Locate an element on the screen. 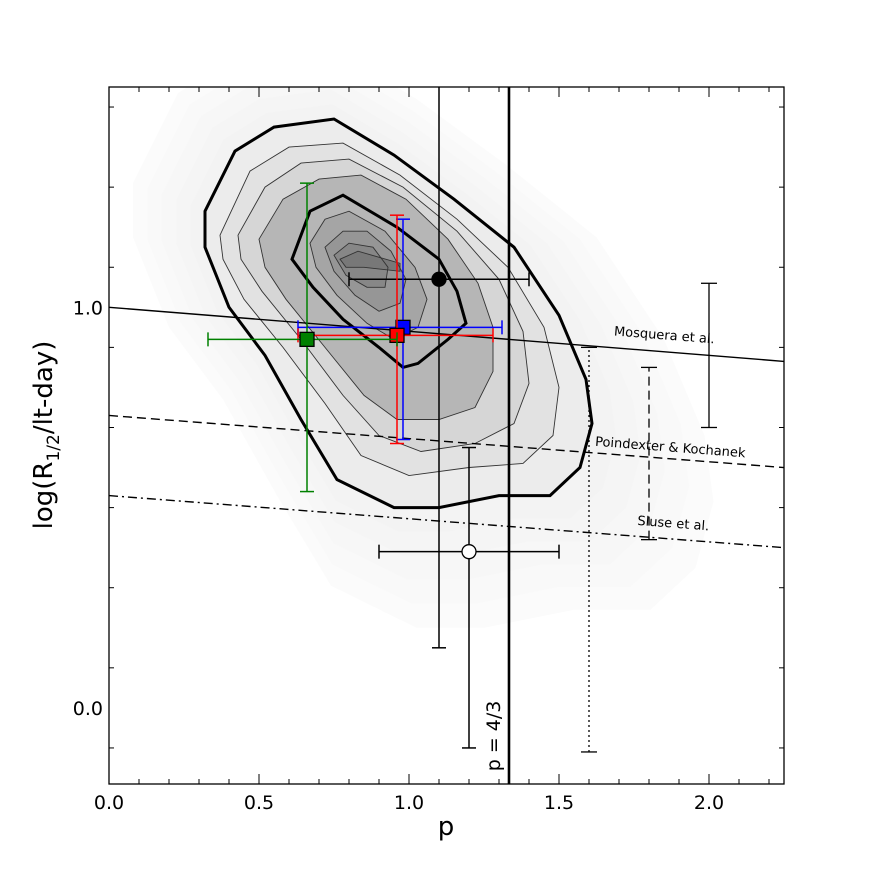  vertical-line-label: p = 4/3 is located at coordinates (494, 736).